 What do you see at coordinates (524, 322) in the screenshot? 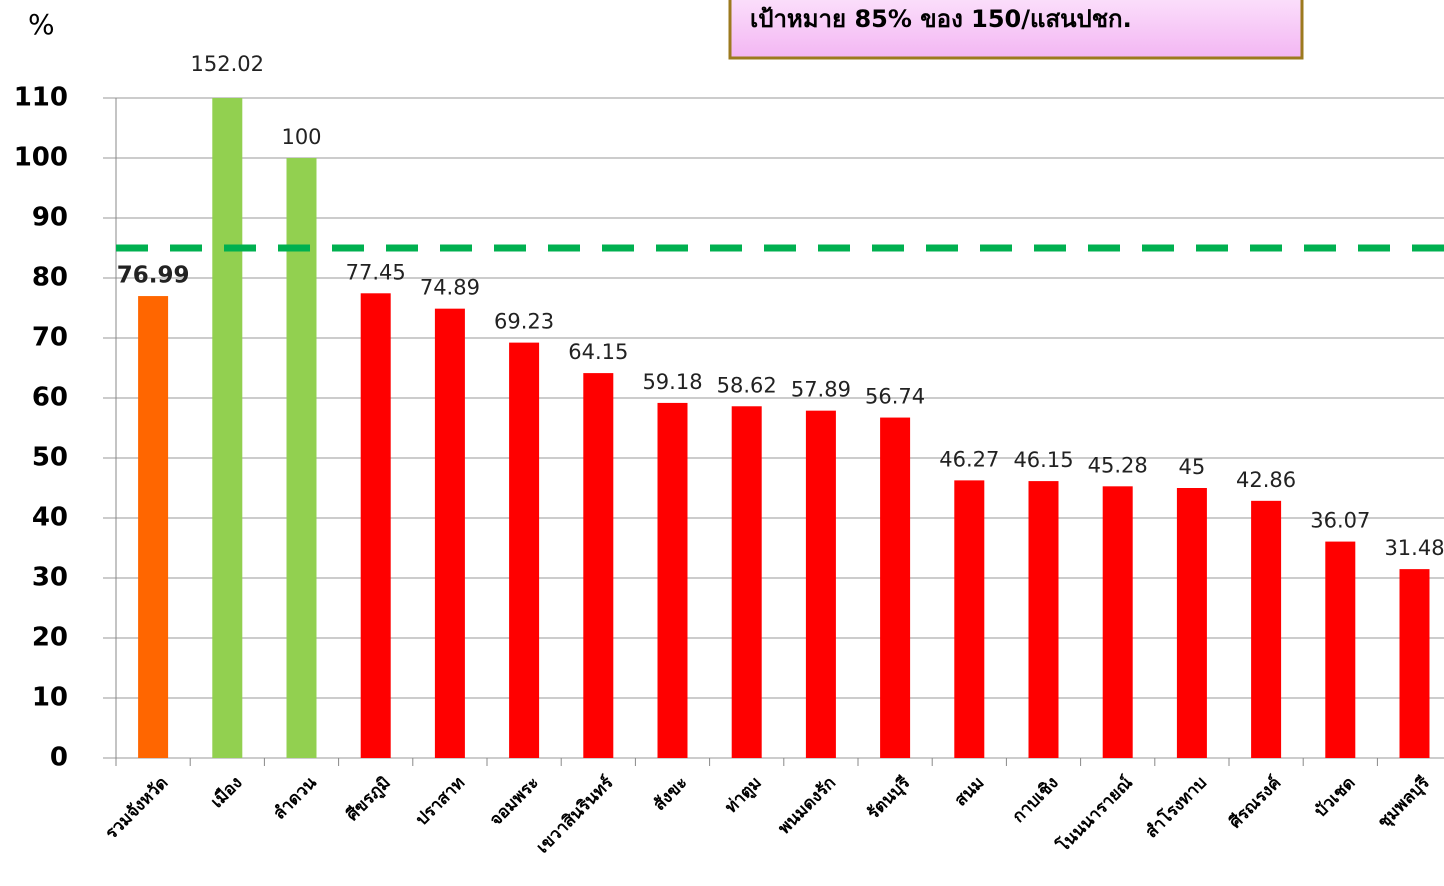
I see `value-label: 69.23` at bounding box center [524, 322].